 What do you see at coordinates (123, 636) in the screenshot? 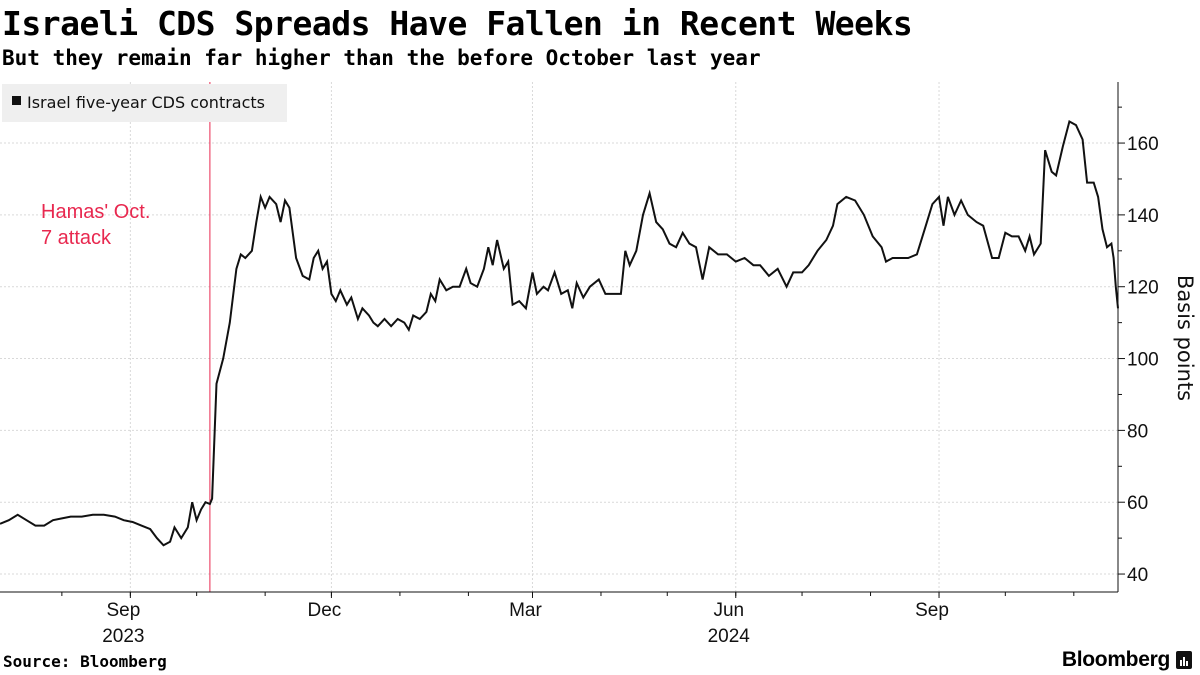
I see `x-year-label: 2023` at bounding box center [123, 636].